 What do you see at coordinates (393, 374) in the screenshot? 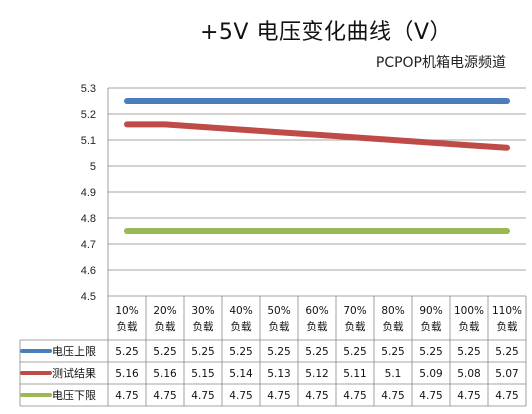
I see `data-label: 5.1` at bounding box center [393, 374].